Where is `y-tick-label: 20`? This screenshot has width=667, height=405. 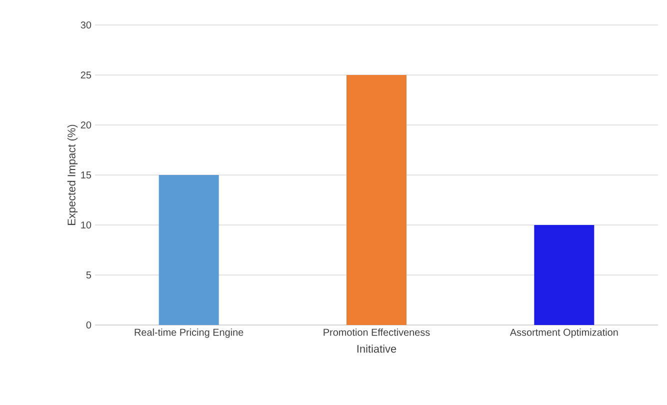
y-tick-label: 20 is located at coordinates (86, 125).